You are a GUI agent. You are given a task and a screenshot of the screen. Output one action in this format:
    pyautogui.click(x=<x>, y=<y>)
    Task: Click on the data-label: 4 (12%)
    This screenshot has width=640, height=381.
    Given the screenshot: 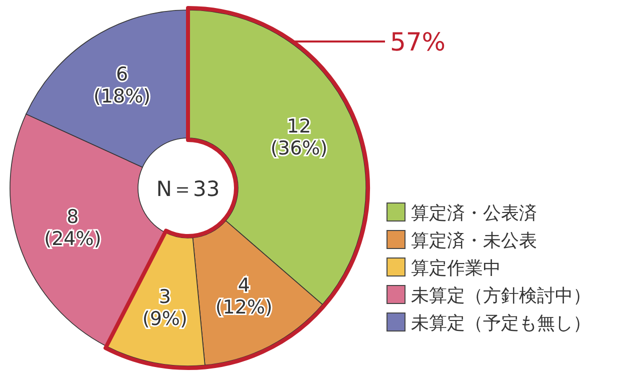 What is the action you would take?
    pyautogui.click(x=243, y=296)
    